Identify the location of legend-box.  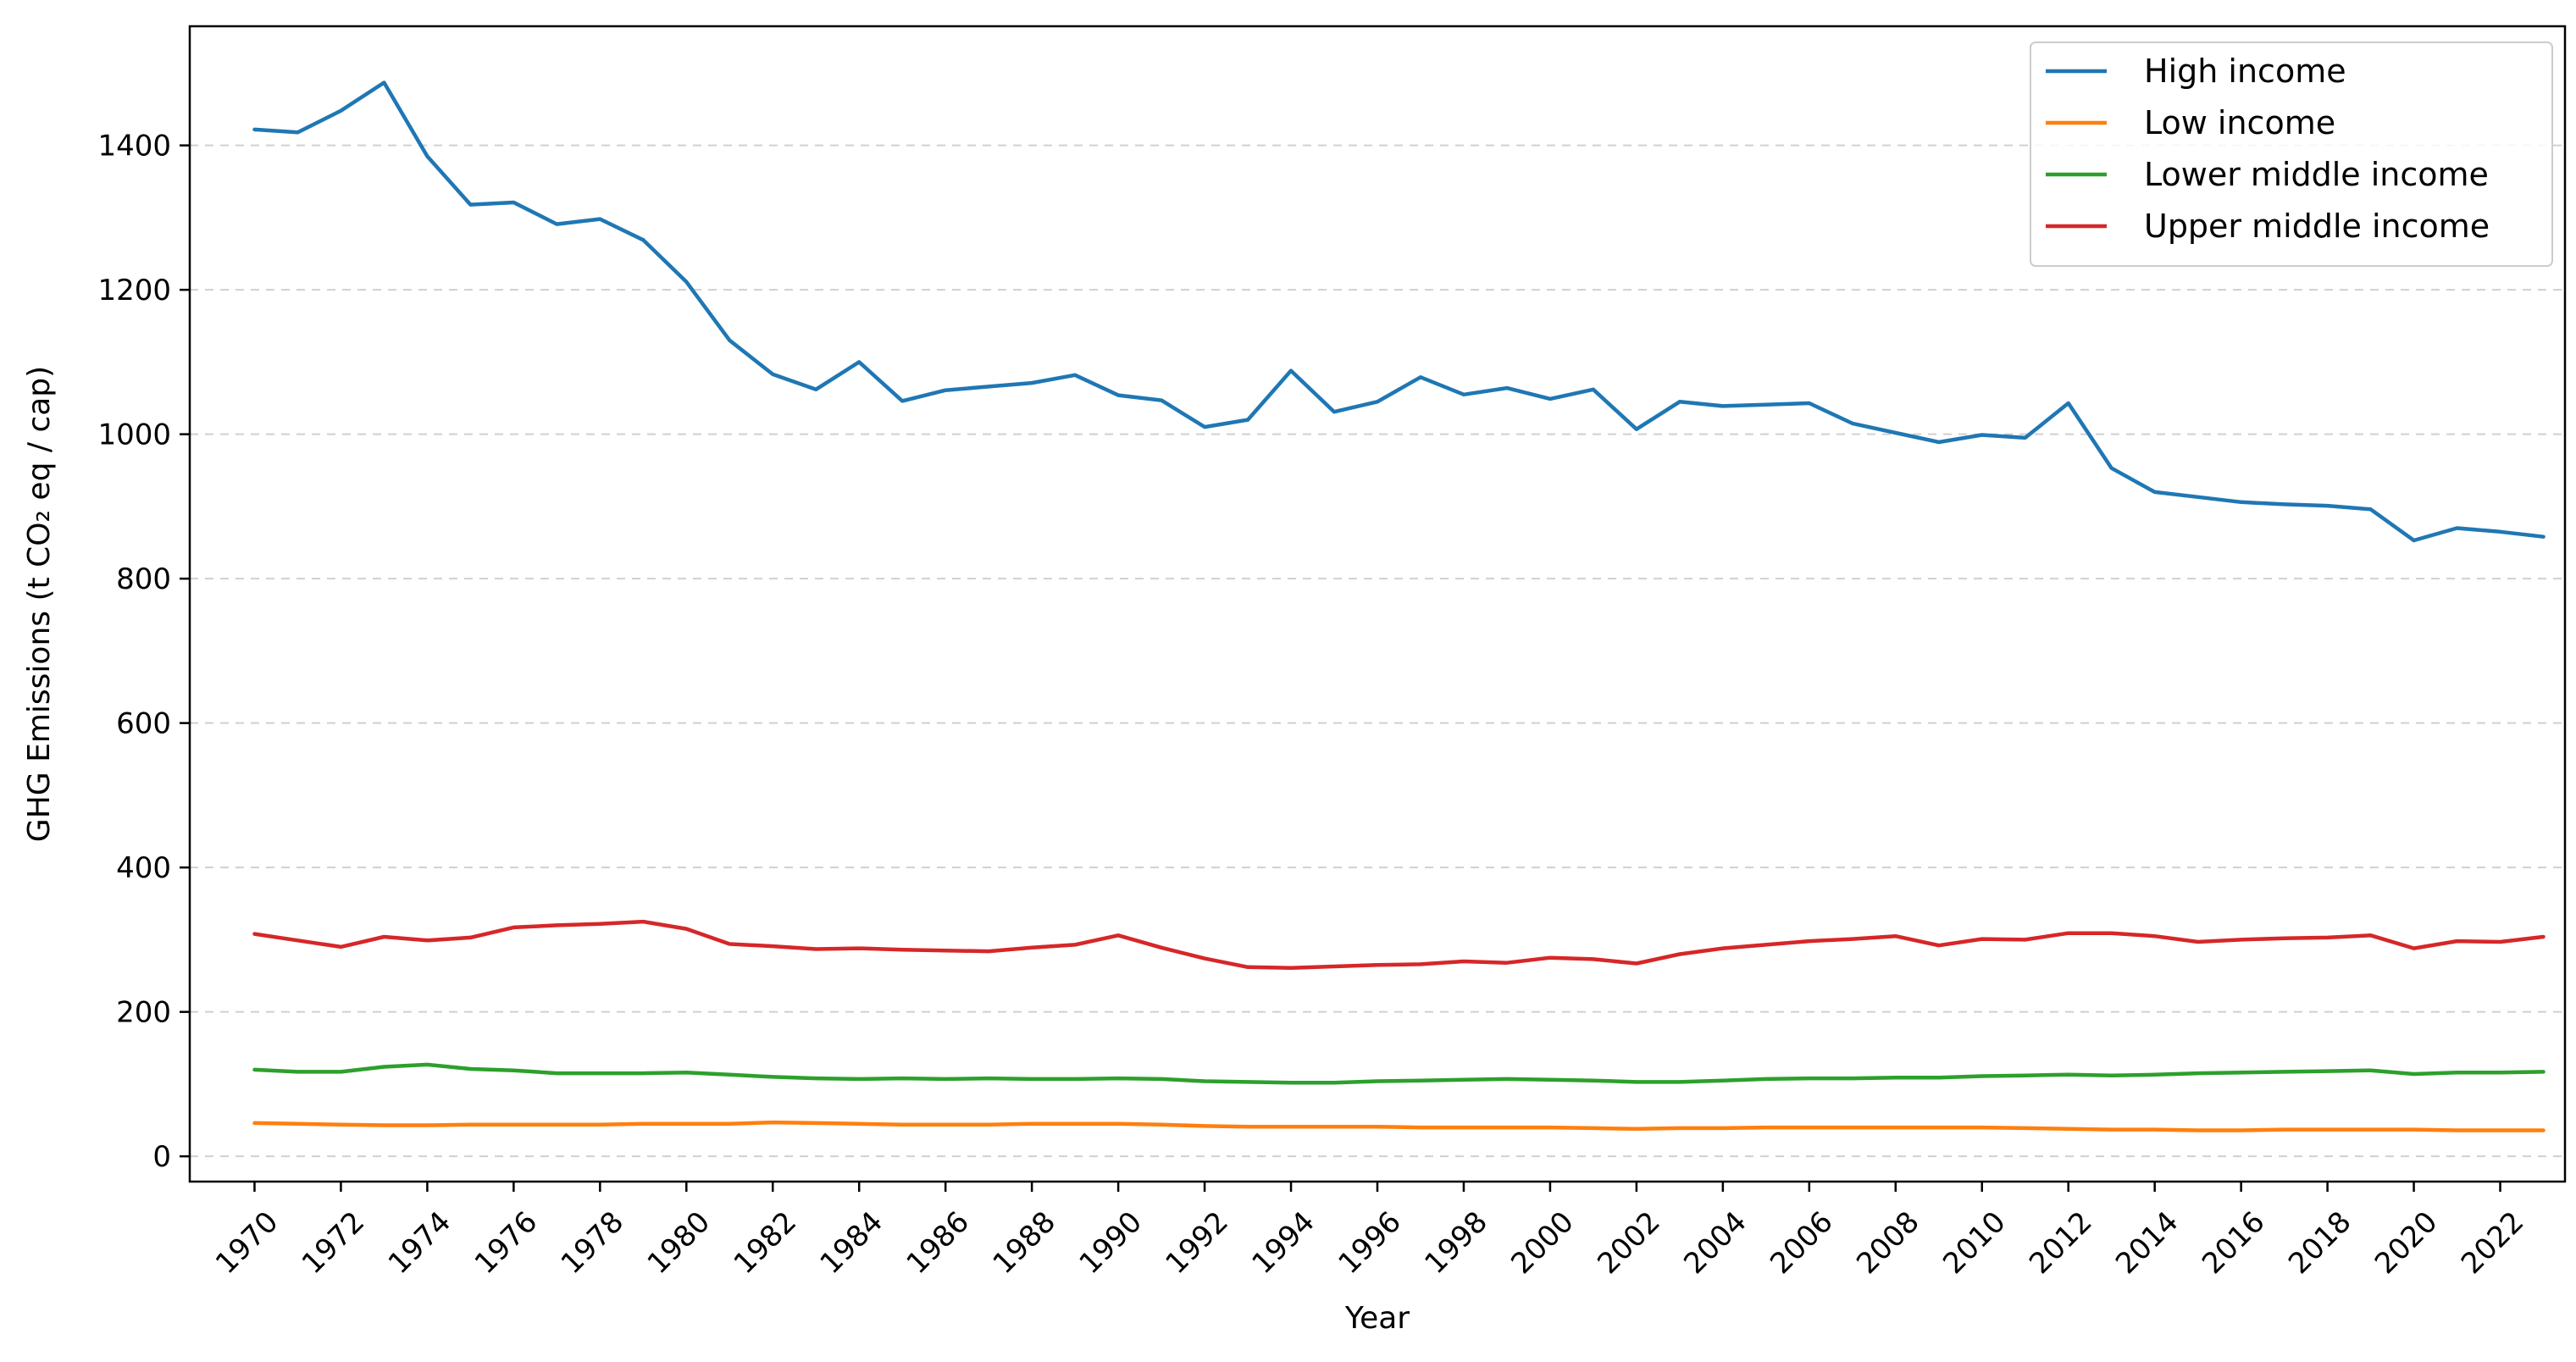
(2291, 154).